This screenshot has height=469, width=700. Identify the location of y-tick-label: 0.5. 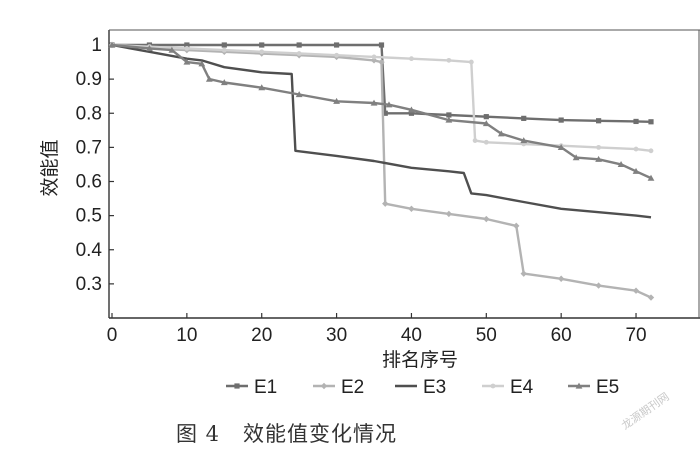
(89, 216).